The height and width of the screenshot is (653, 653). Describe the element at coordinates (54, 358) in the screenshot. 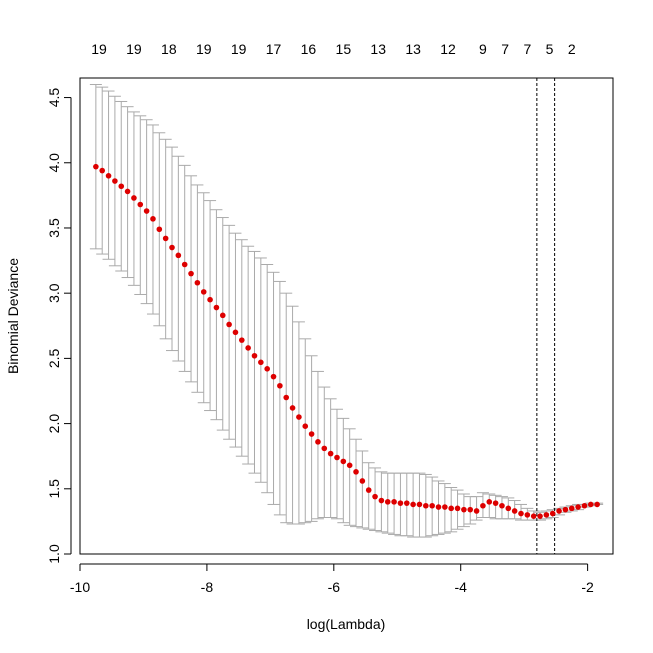

I see `y-tick-label: 2.5` at that location.